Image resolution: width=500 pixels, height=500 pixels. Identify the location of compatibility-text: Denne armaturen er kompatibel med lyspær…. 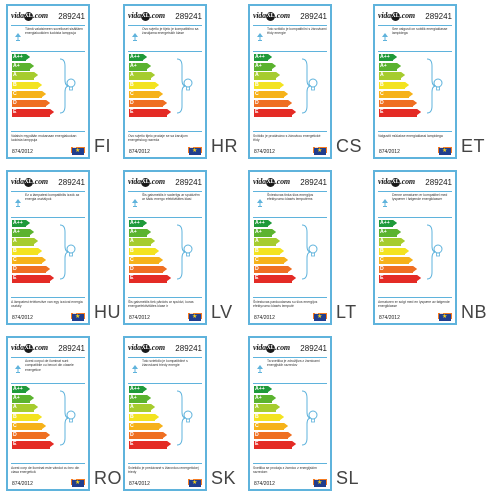
(420, 197).